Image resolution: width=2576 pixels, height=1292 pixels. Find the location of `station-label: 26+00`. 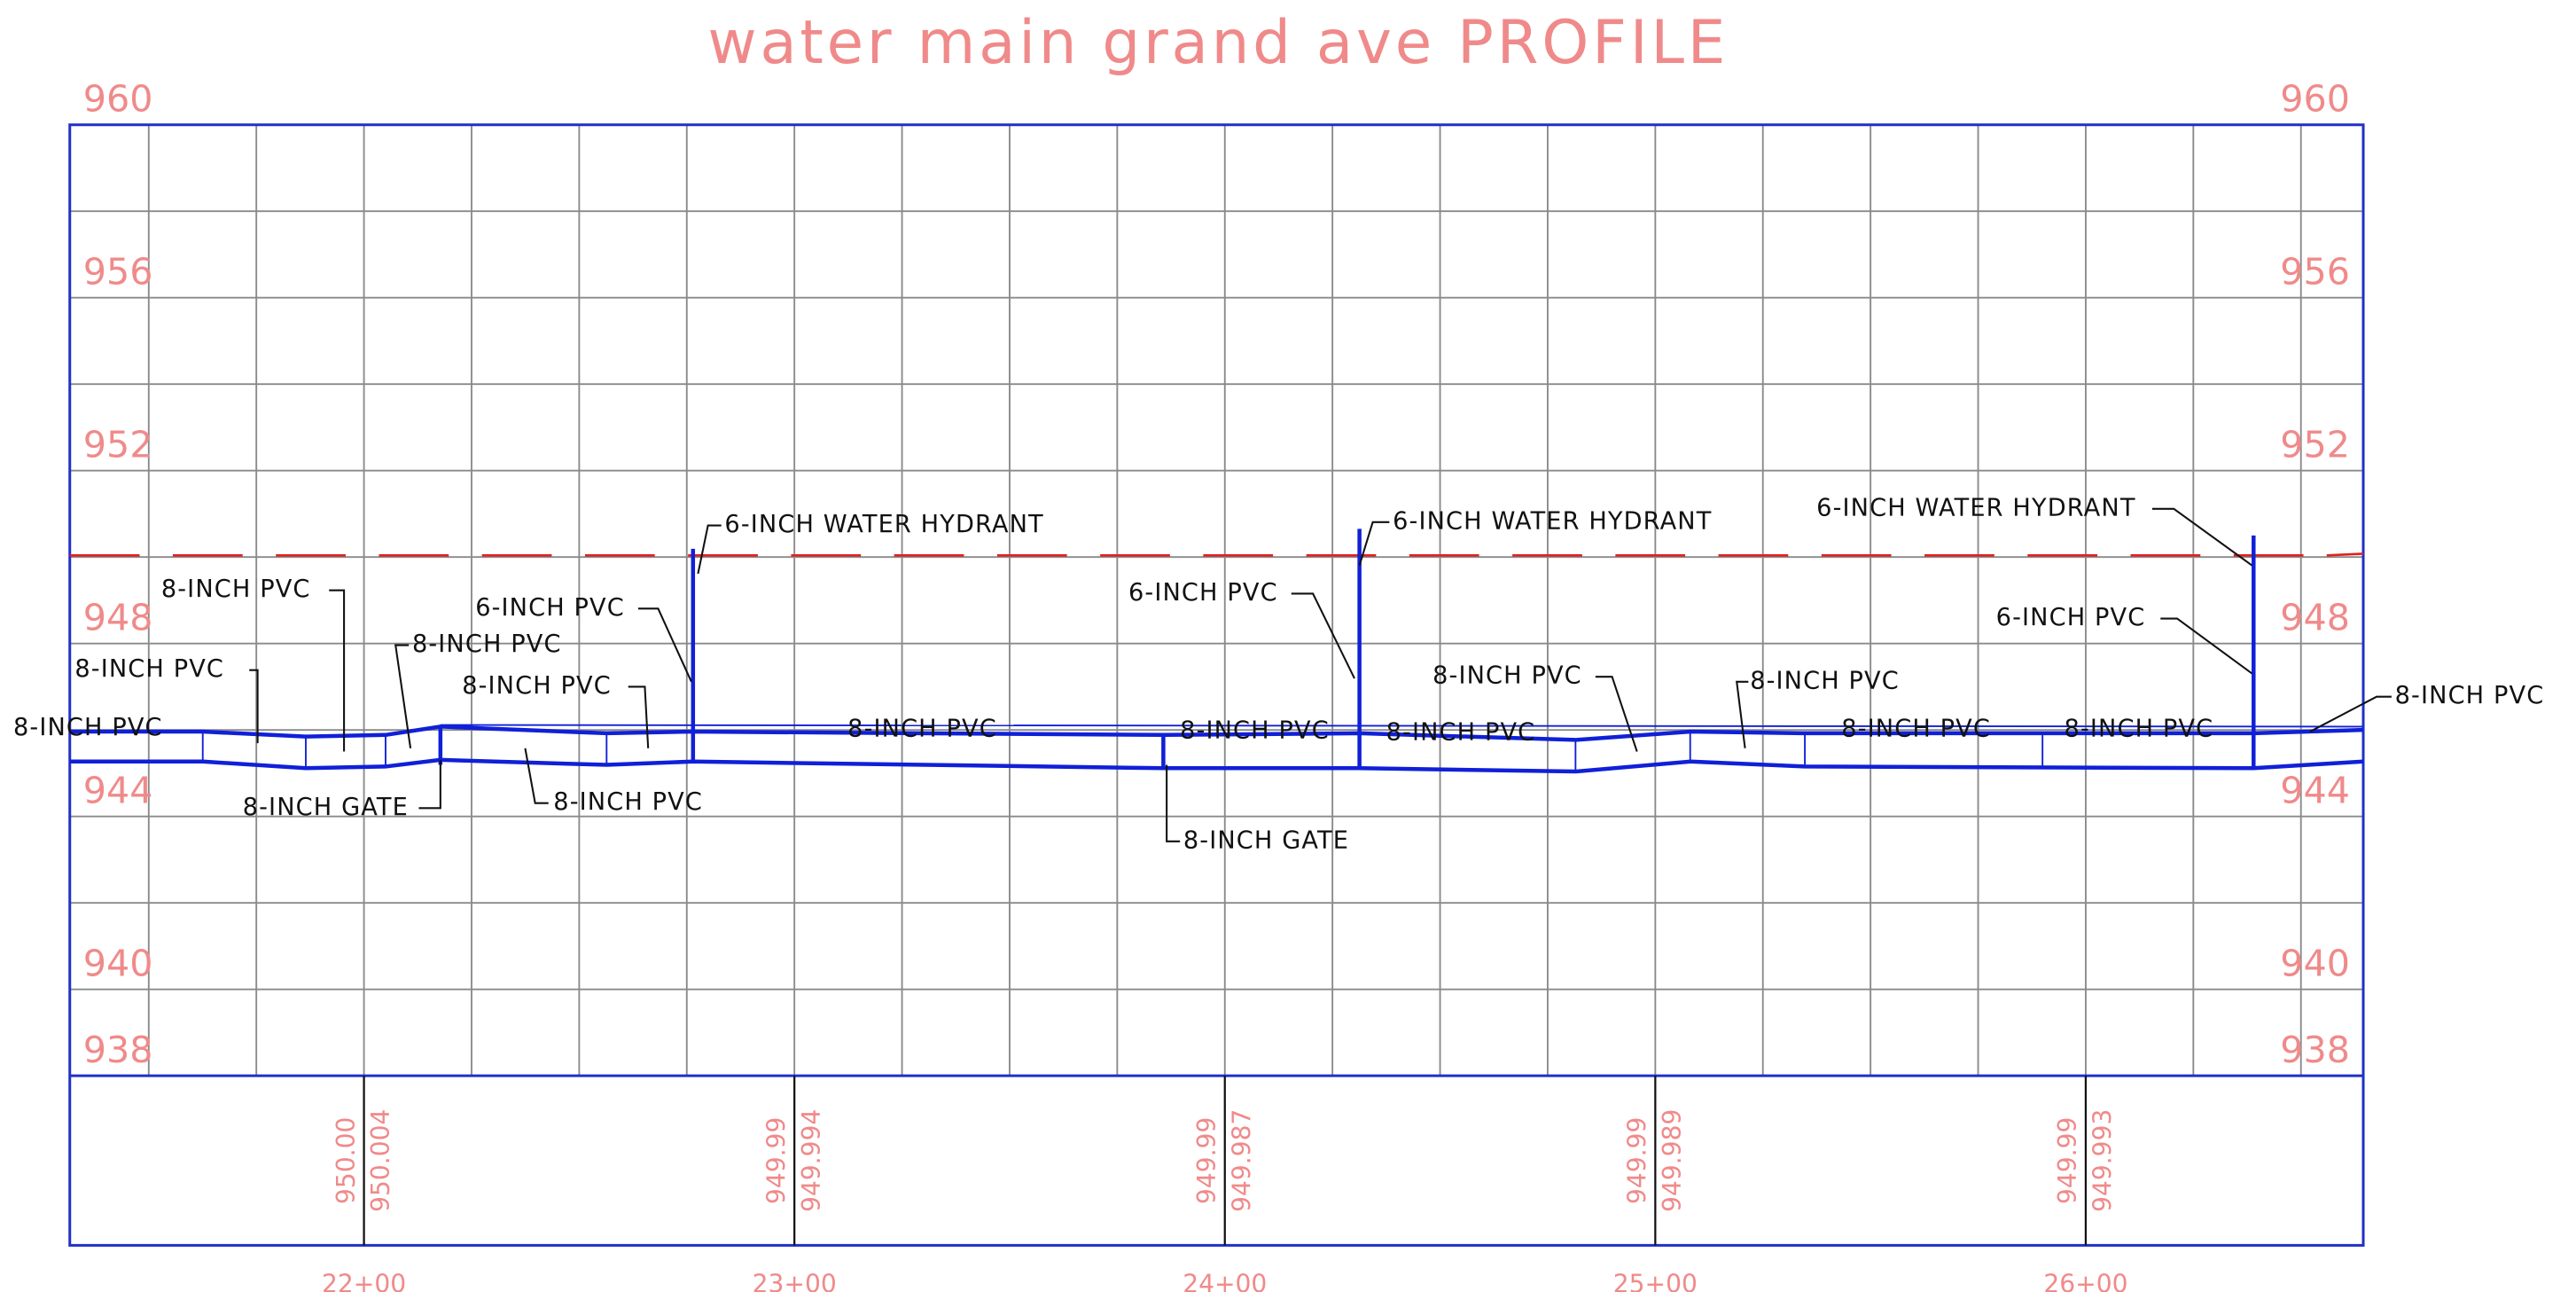

station-label: 26+00 is located at coordinates (2085, 1280).